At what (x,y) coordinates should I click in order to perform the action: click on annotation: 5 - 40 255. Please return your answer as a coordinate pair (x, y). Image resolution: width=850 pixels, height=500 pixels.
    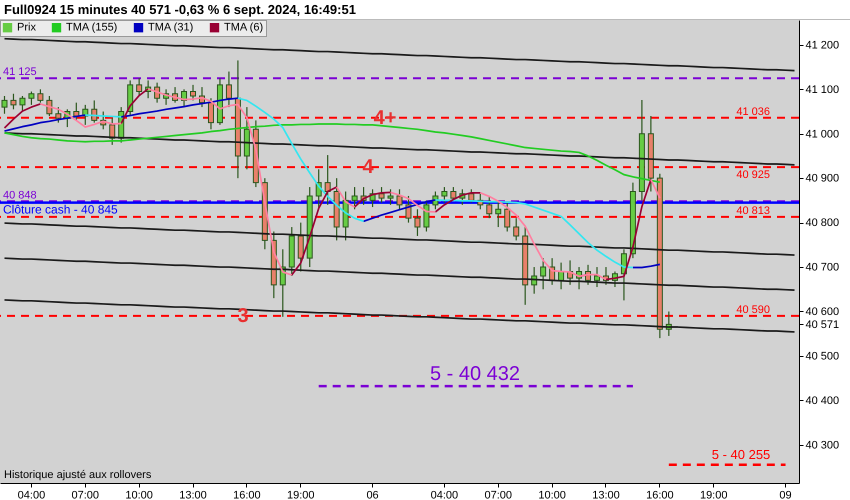
    Looking at the image, I should click on (741, 454).